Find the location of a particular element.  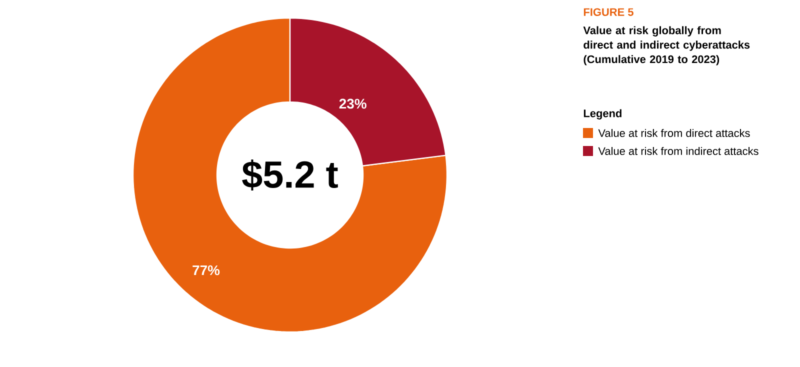

data-label: 23% is located at coordinates (352, 103).